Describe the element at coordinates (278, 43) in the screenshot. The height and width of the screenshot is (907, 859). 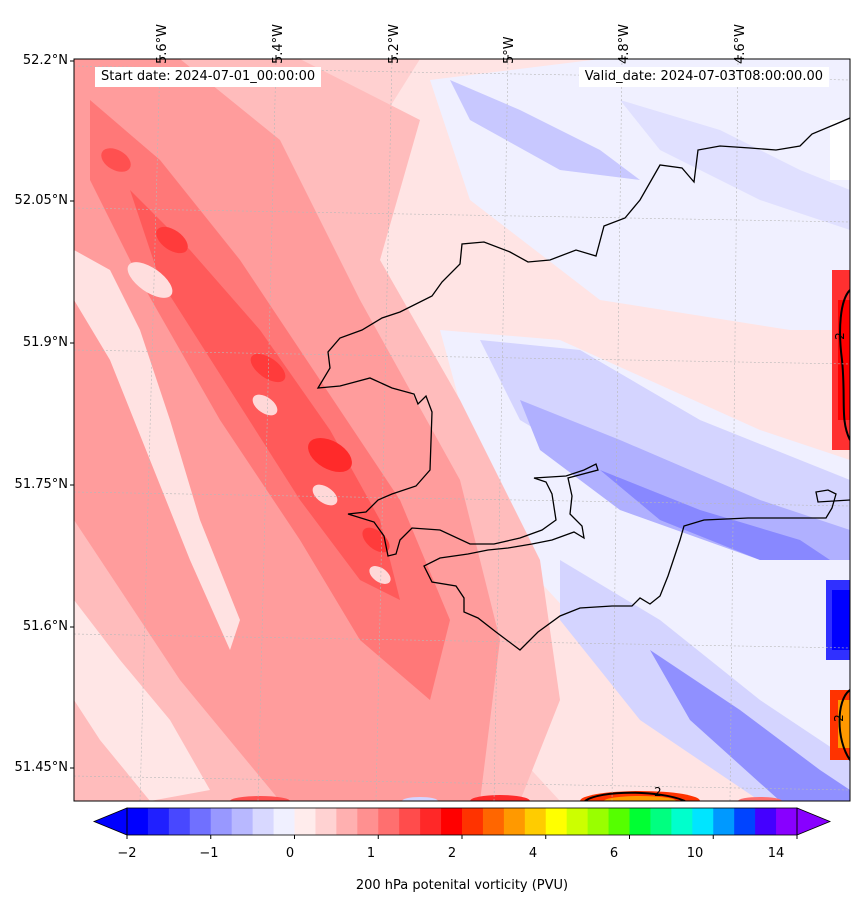
I see `lon-label: 5.4°W` at that location.